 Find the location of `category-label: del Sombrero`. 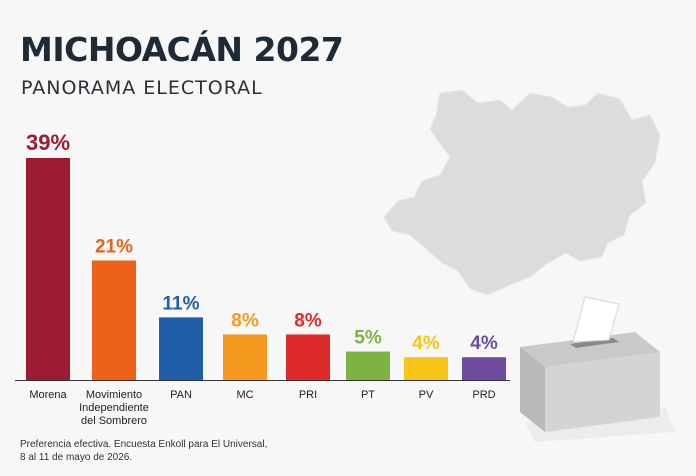

category-label: del Sombrero is located at coordinates (114, 421).